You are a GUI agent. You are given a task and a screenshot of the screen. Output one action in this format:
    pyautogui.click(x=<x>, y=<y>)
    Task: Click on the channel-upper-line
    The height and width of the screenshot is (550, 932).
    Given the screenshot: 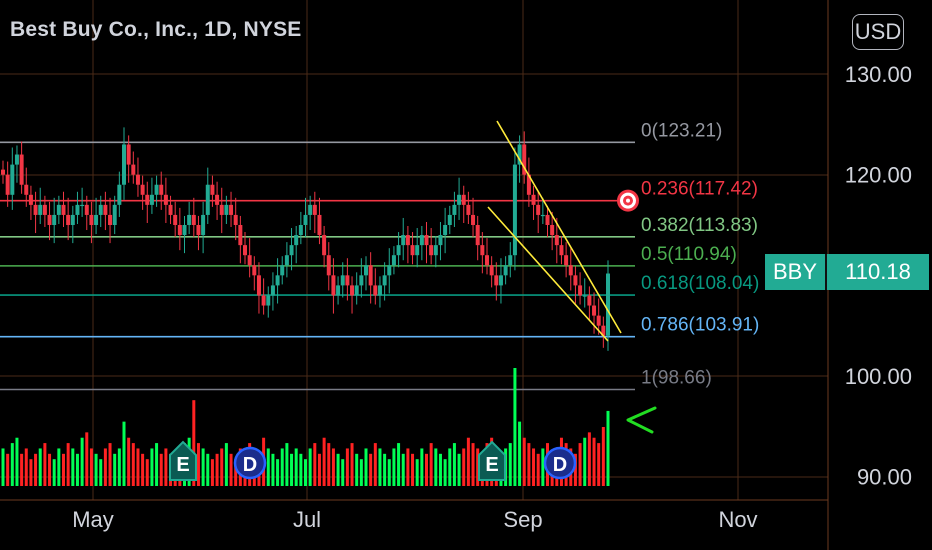 What is the action you would take?
    pyautogui.click(x=559, y=227)
    